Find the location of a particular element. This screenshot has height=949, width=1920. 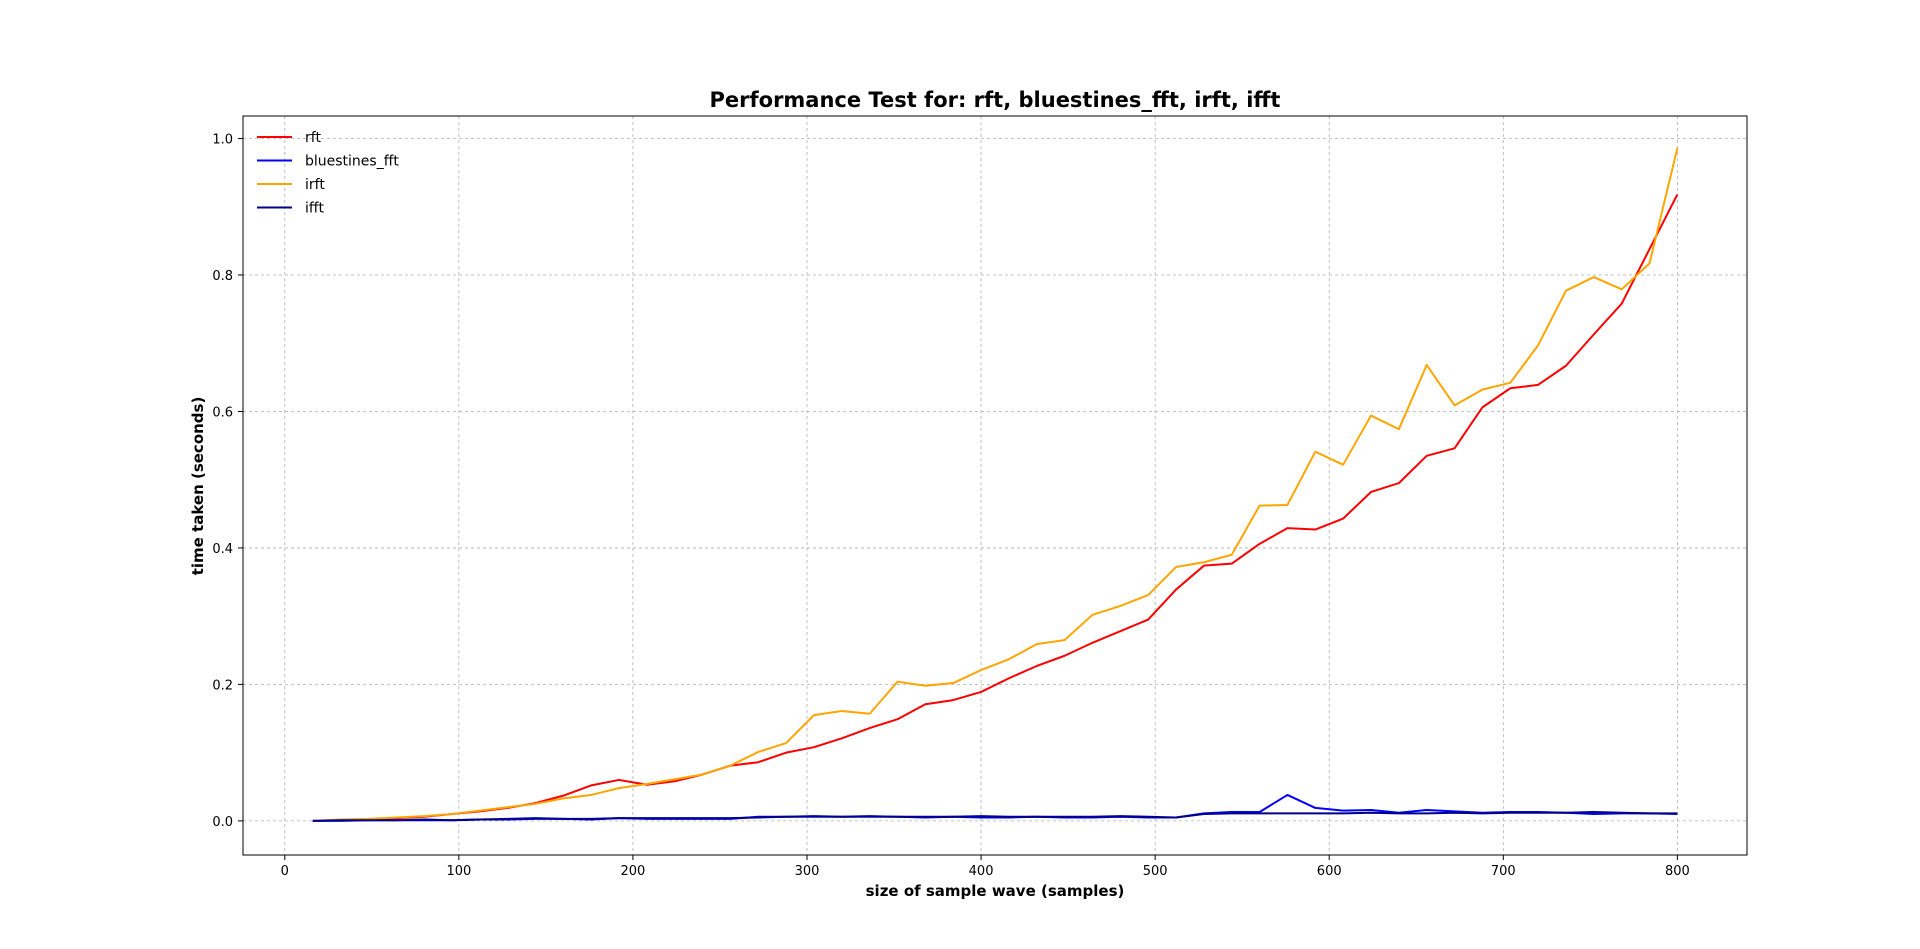

y-tick-label: 0.4 is located at coordinates (222, 549).